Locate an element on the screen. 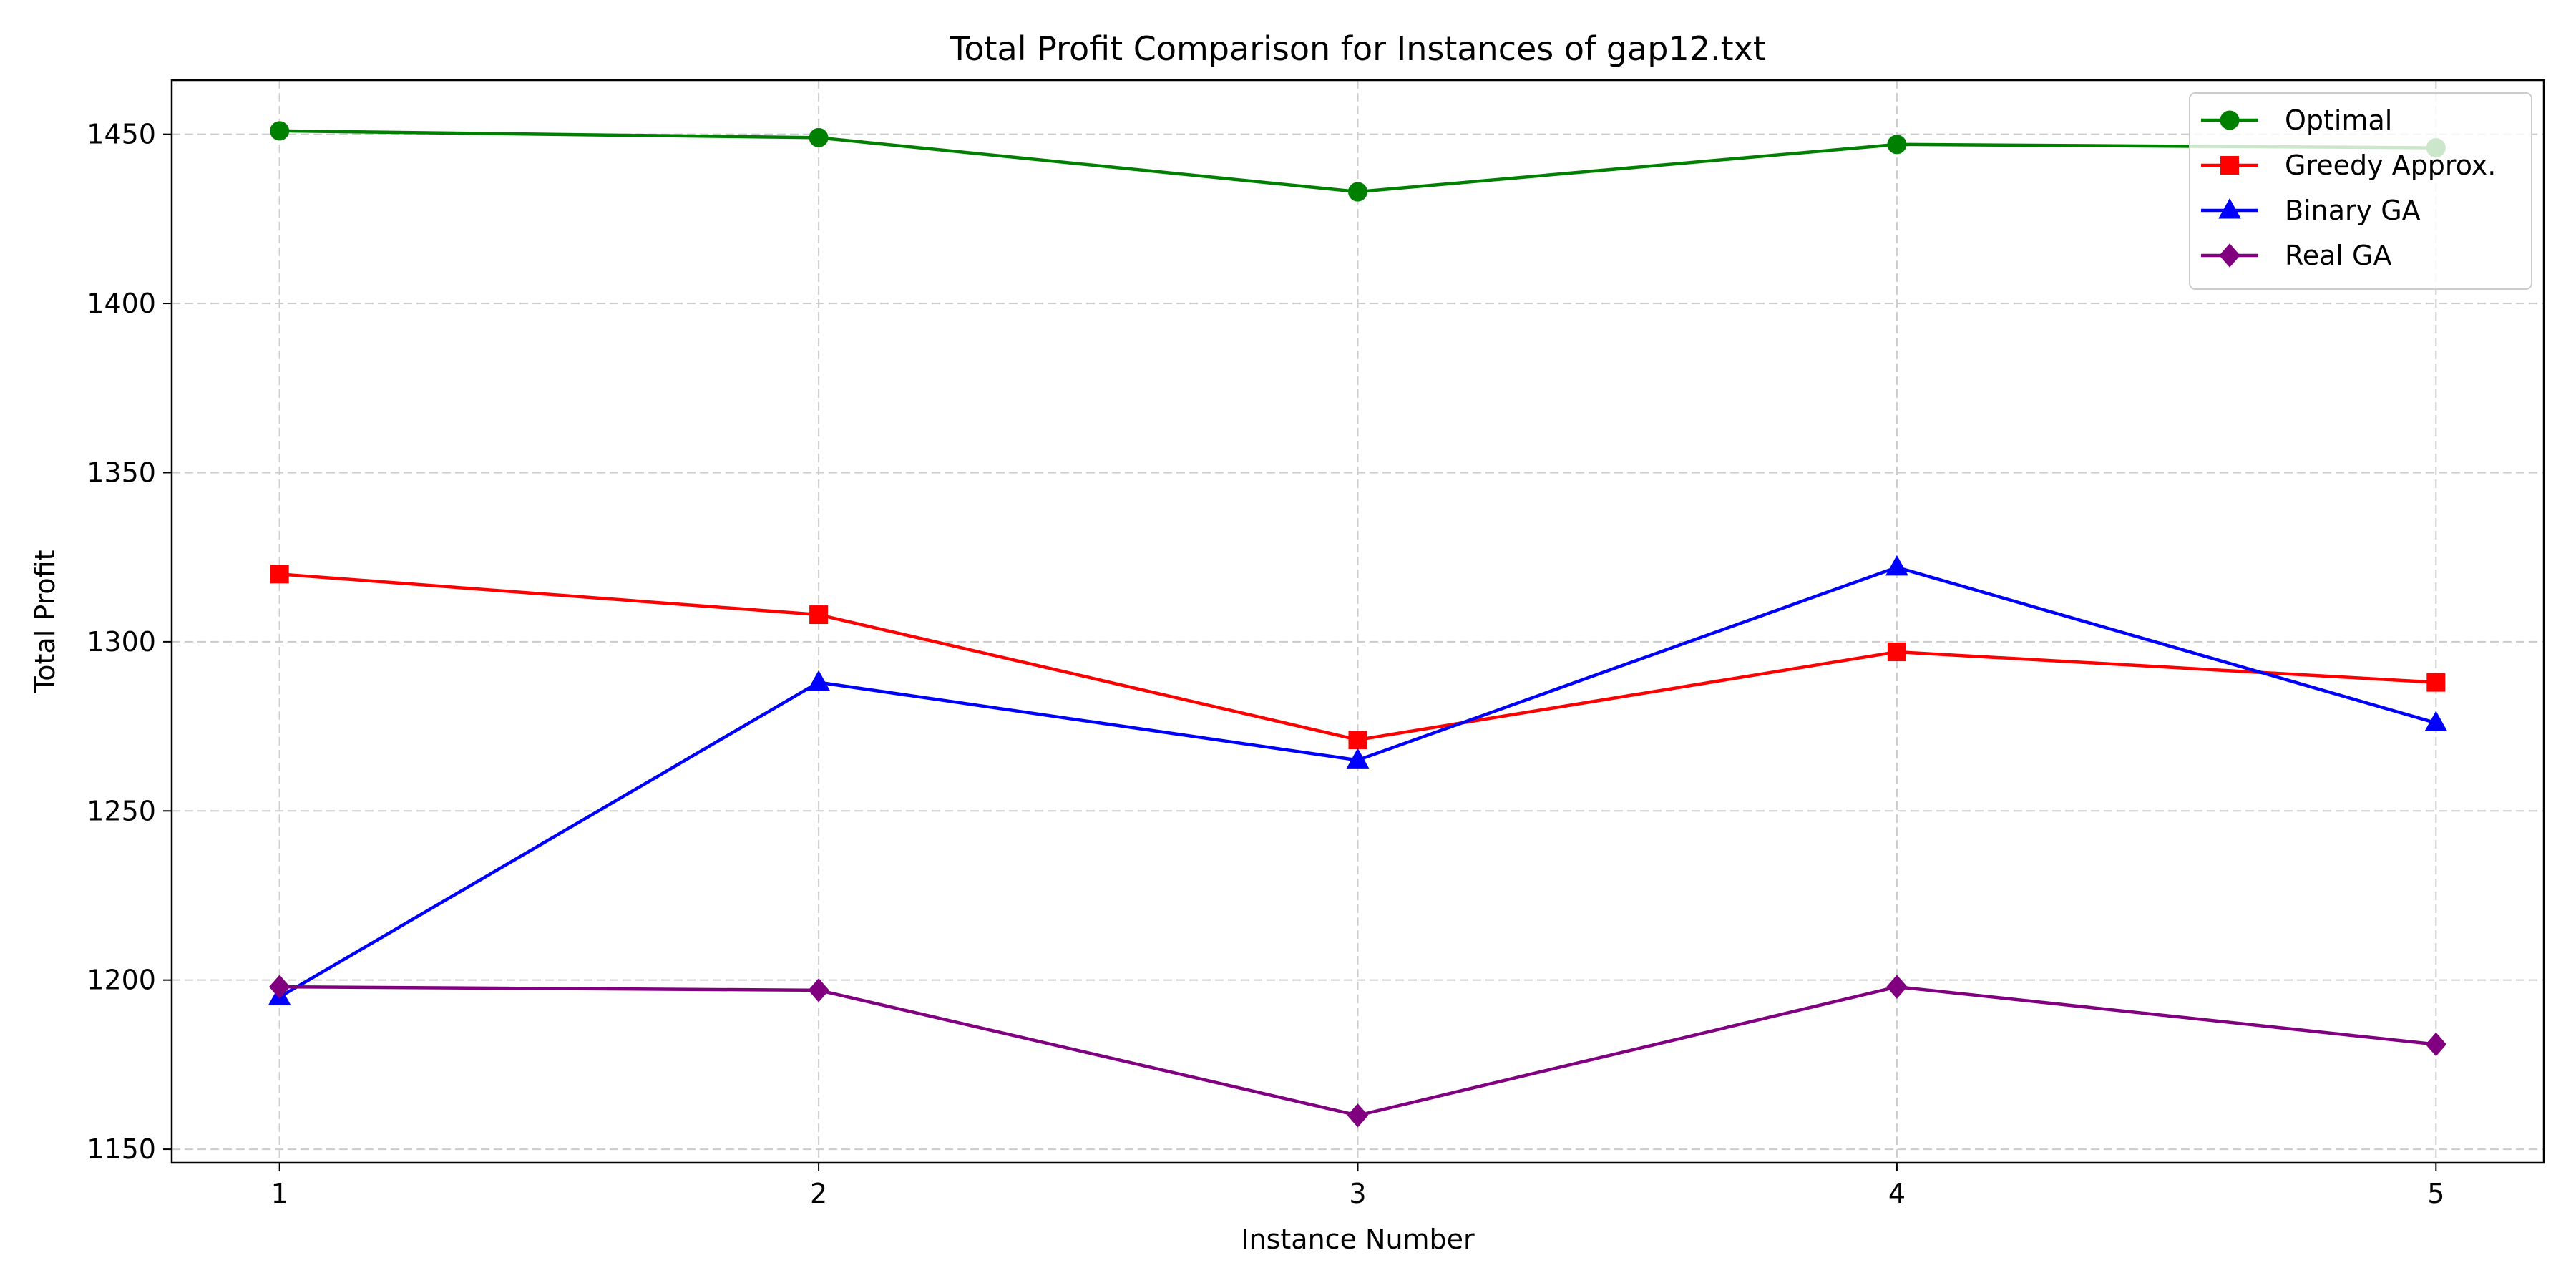  x-tick-label: 1 is located at coordinates (279, 1193).